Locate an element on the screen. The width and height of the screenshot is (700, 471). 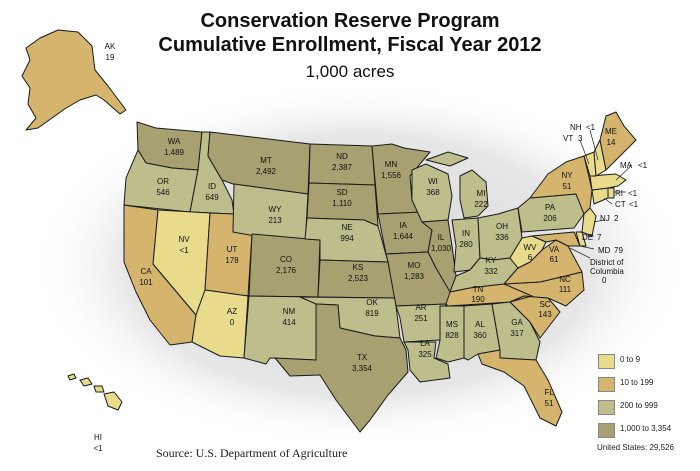
state-NM is located at coordinates (281, 330).